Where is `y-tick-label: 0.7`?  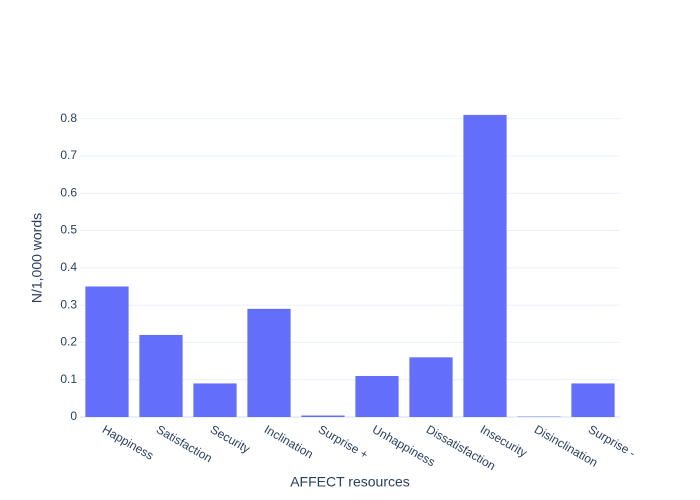 y-tick-label: 0.7 is located at coordinates (68, 155).